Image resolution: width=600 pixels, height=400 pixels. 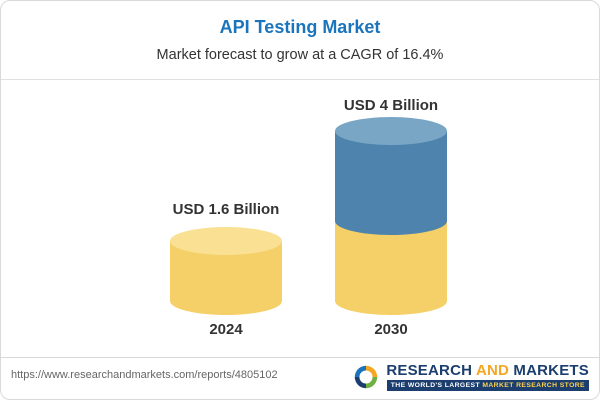 What do you see at coordinates (391, 131) in the screenshot?
I see `bar-2030-top-cap` at bounding box center [391, 131].